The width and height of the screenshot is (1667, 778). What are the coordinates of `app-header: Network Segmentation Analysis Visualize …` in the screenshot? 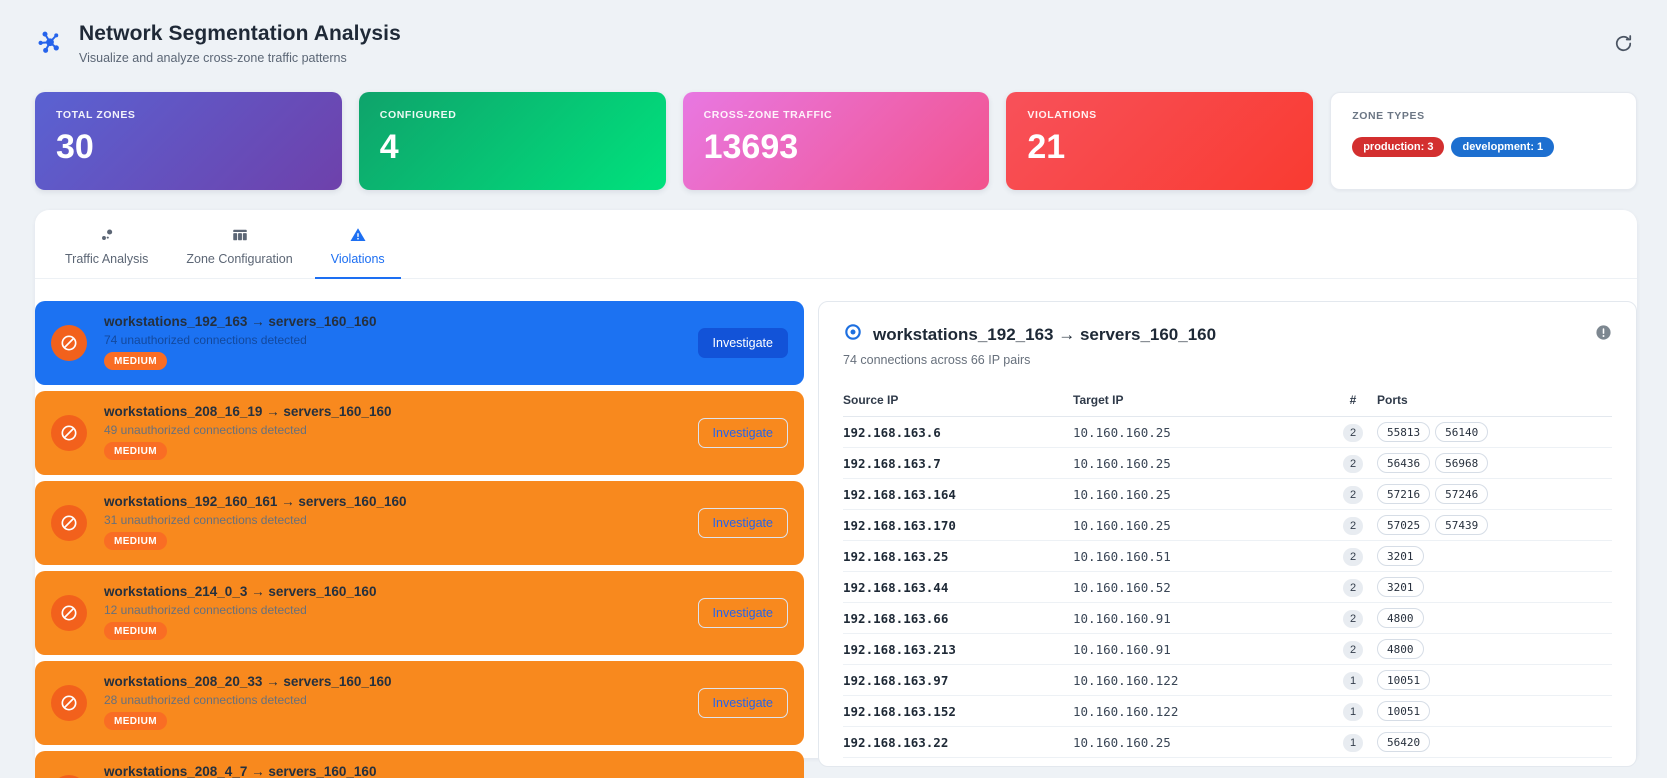 It's located at (836, 43).